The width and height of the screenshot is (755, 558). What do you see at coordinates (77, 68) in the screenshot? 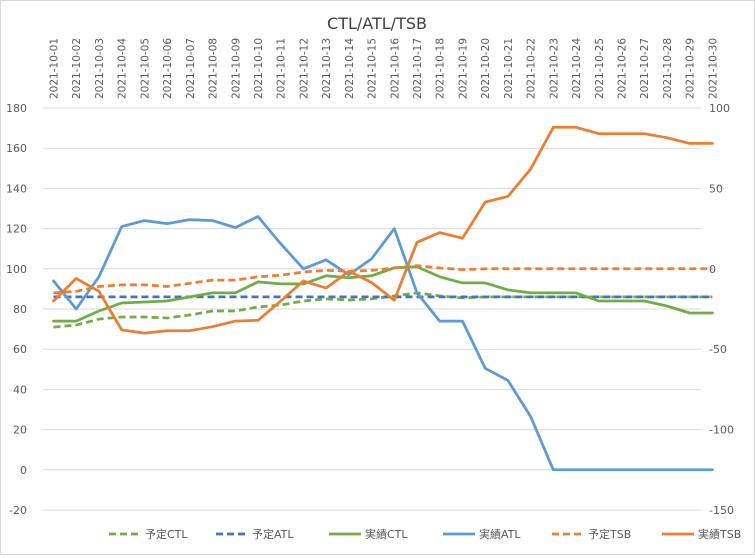
I see `x-tick-label: 2021-10-02` at bounding box center [77, 68].